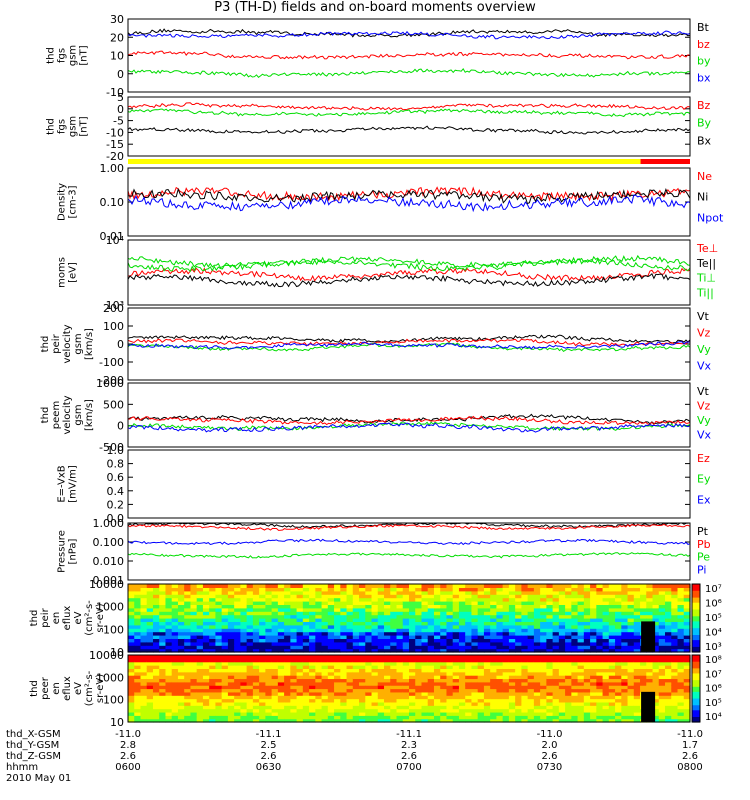 The height and width of the screenshot is (800, 750). I want to click on xaxis-row-value: -11.0, so click(550, 734).